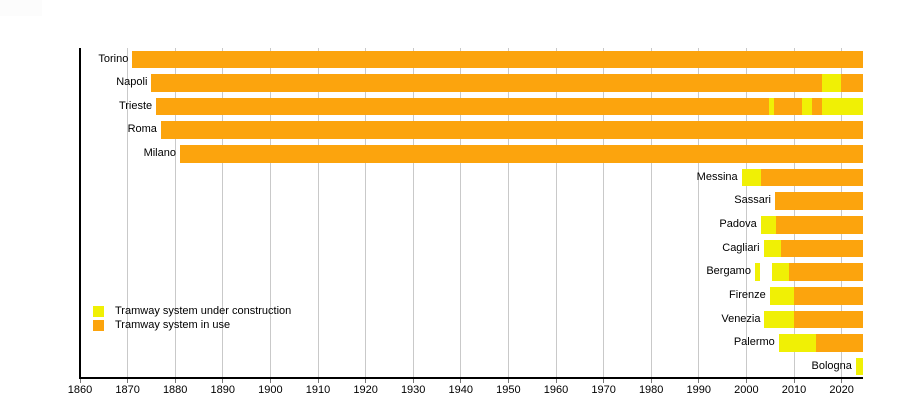 The image size is (900, 405). Describe the element at coordinates (741, 247) in the screenshot. I see `city-label-cagliari: Cagliari` at that location.